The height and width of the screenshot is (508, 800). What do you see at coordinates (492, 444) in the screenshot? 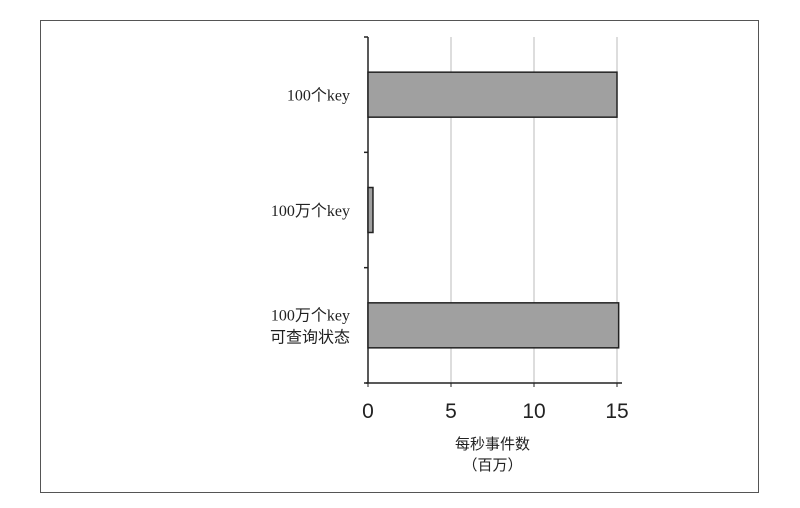
I see `x-axis-label: 每秒事件数` at bounding box center [492, 444].